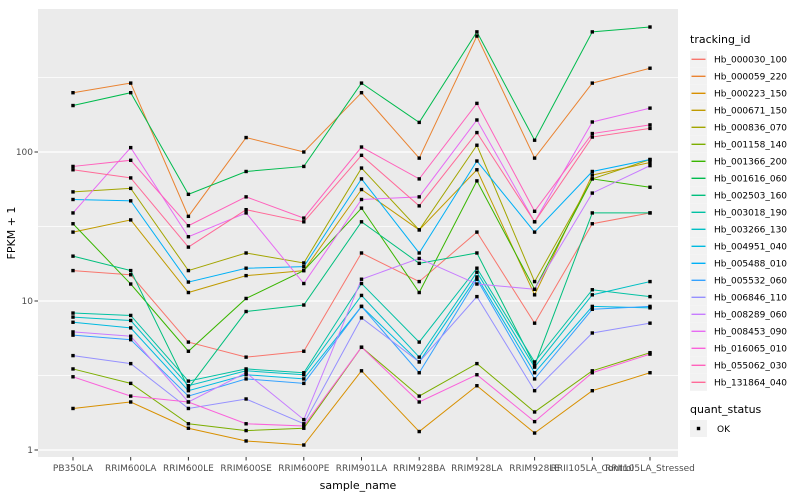 This screenshot has width=800, height=500. Describe the element at coordinates (750, 247) in the screenshot. I see `legend-label-Hb_004951_040: Hb_004951_040` at that location.